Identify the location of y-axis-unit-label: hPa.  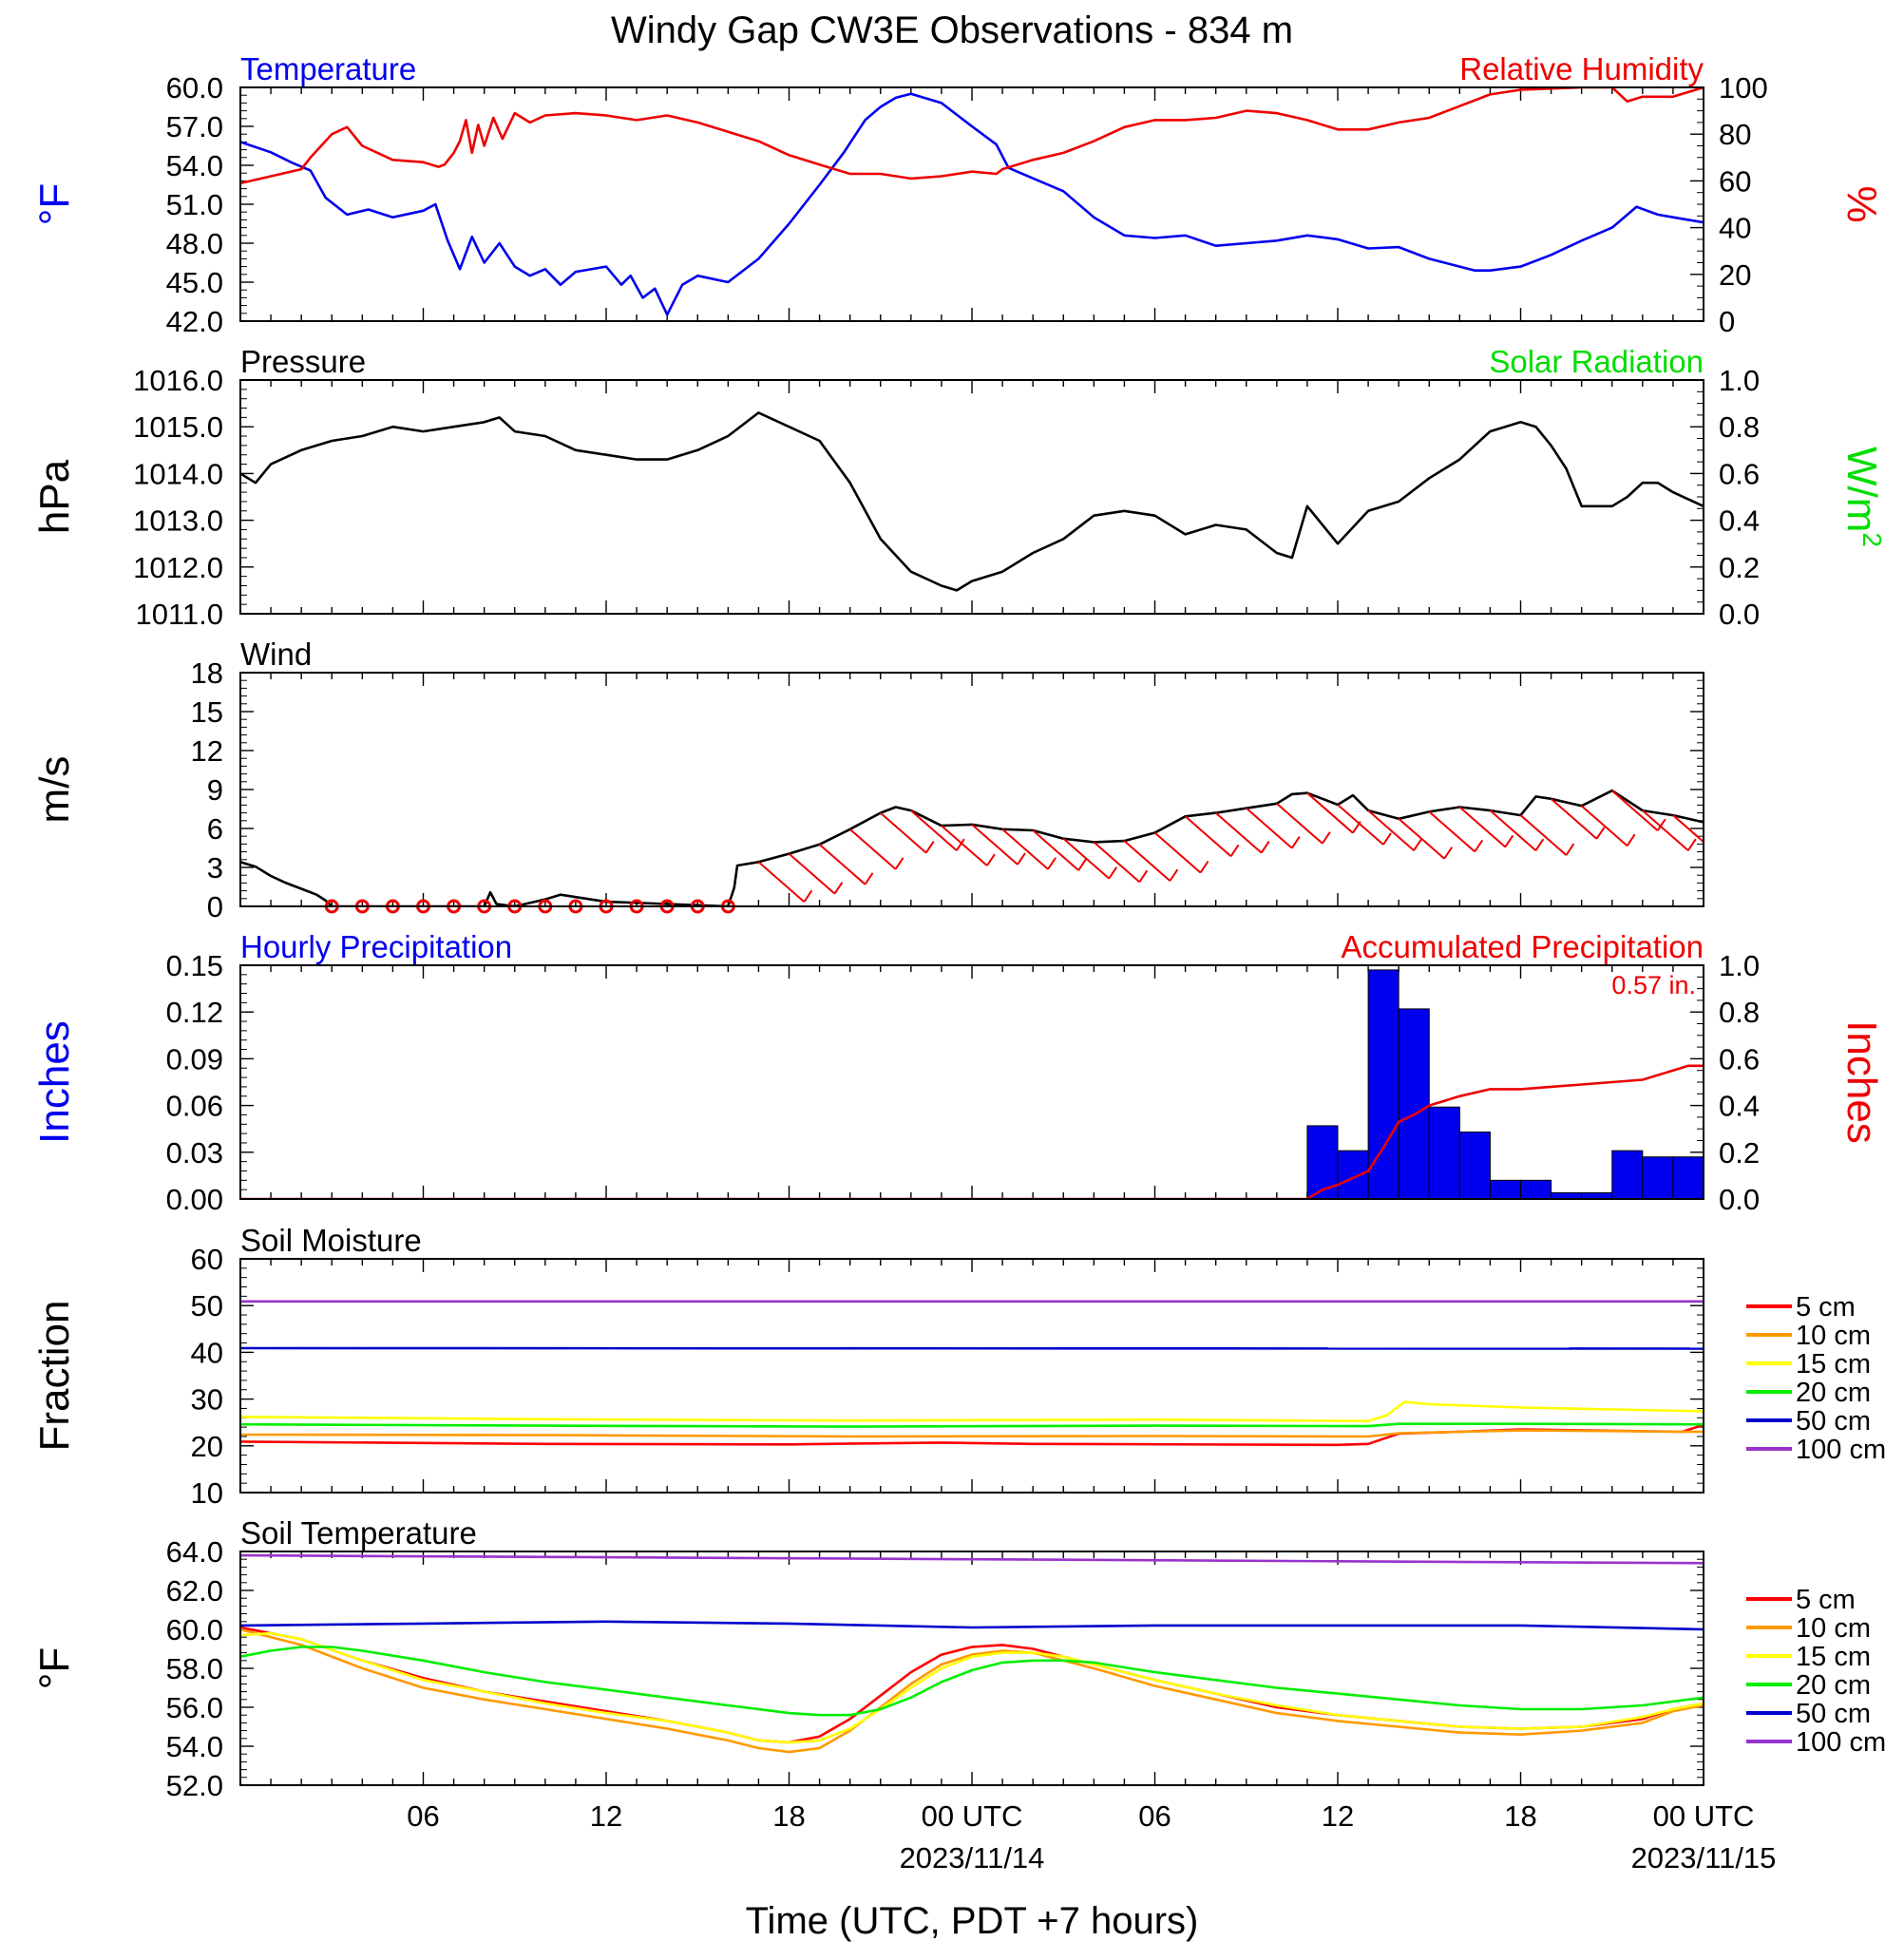
(55, 496).